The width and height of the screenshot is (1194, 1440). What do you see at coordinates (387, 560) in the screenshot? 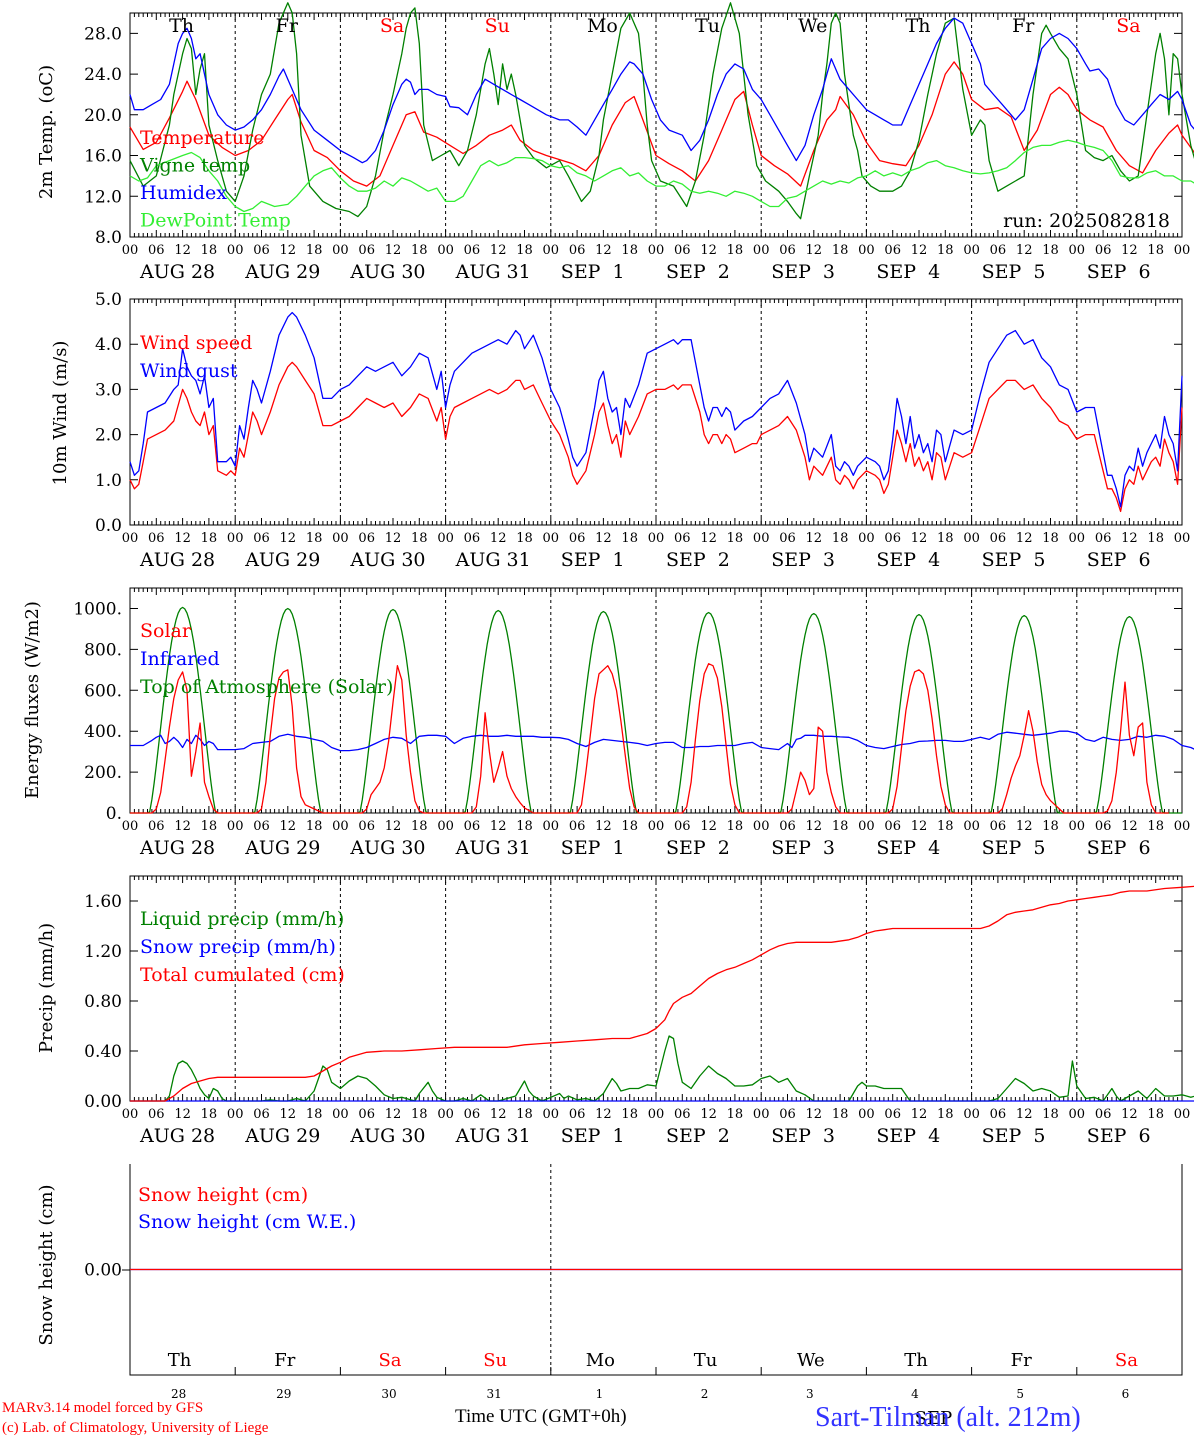
I see `date-label: AUG 30` at bounding box center [387, 560].